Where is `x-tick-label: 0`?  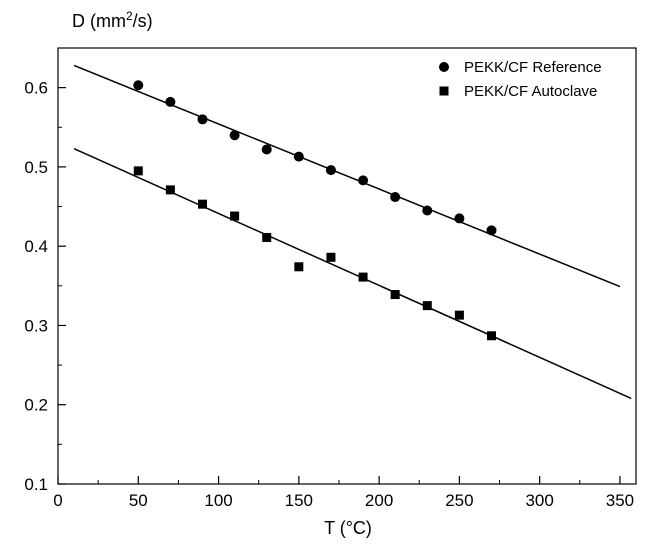 x-tick-label: 0 is located at coordinates (57, 500).